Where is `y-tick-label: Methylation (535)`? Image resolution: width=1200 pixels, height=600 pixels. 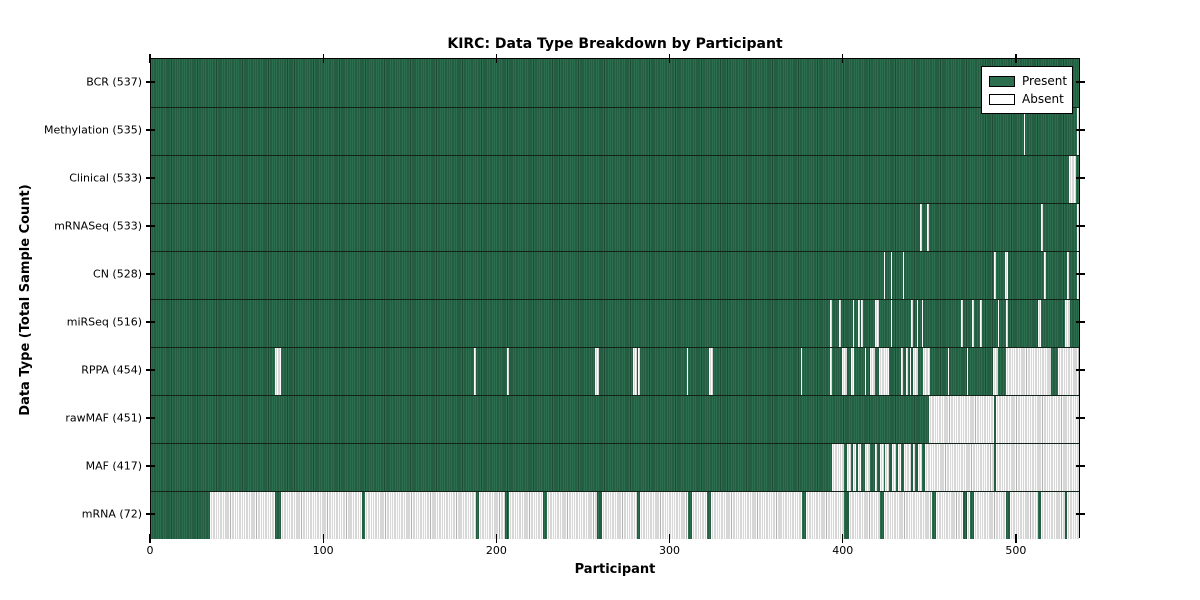
y-tick-label: Methylation (535) is located at coordinates (93, 130).